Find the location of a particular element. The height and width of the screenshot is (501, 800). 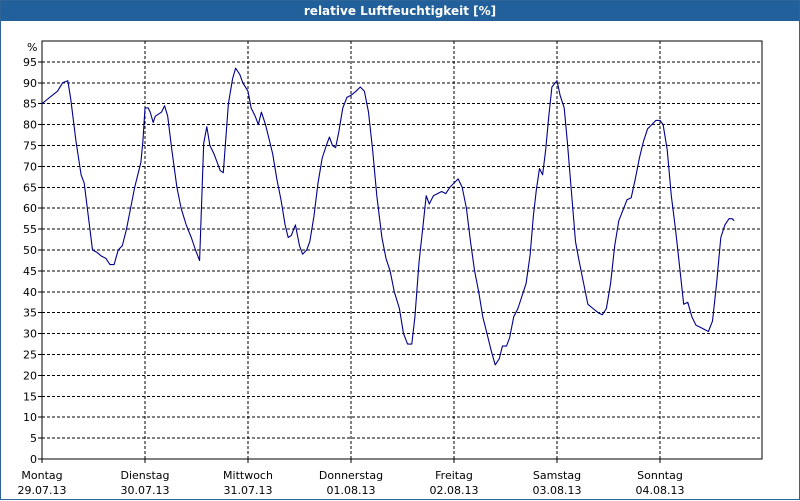

y-tick-label: 0 is located at coordinates (33, 459).